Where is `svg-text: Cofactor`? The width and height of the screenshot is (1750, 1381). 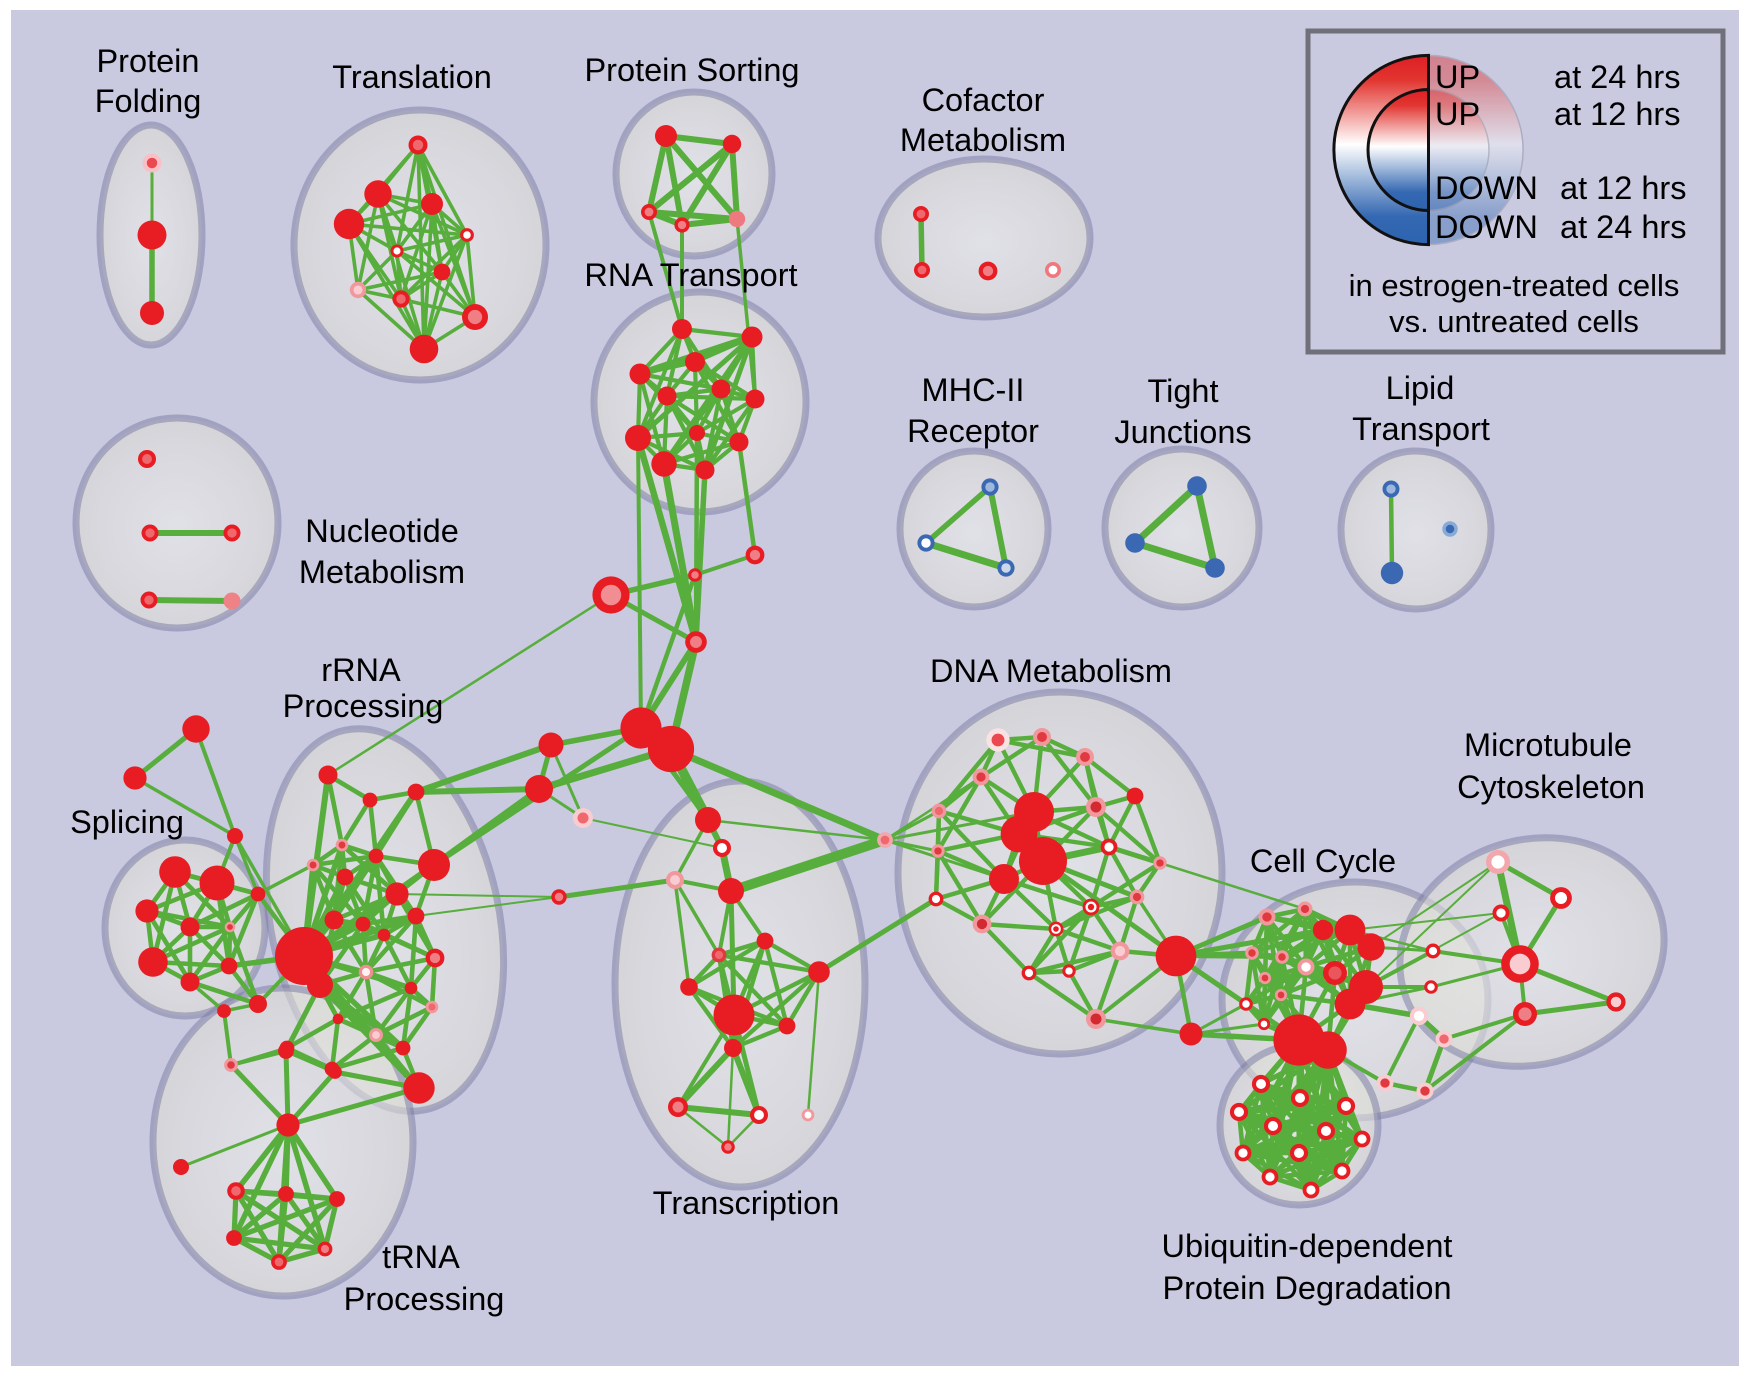 svg-text: Cofactor is located at coordinates (983, 100).